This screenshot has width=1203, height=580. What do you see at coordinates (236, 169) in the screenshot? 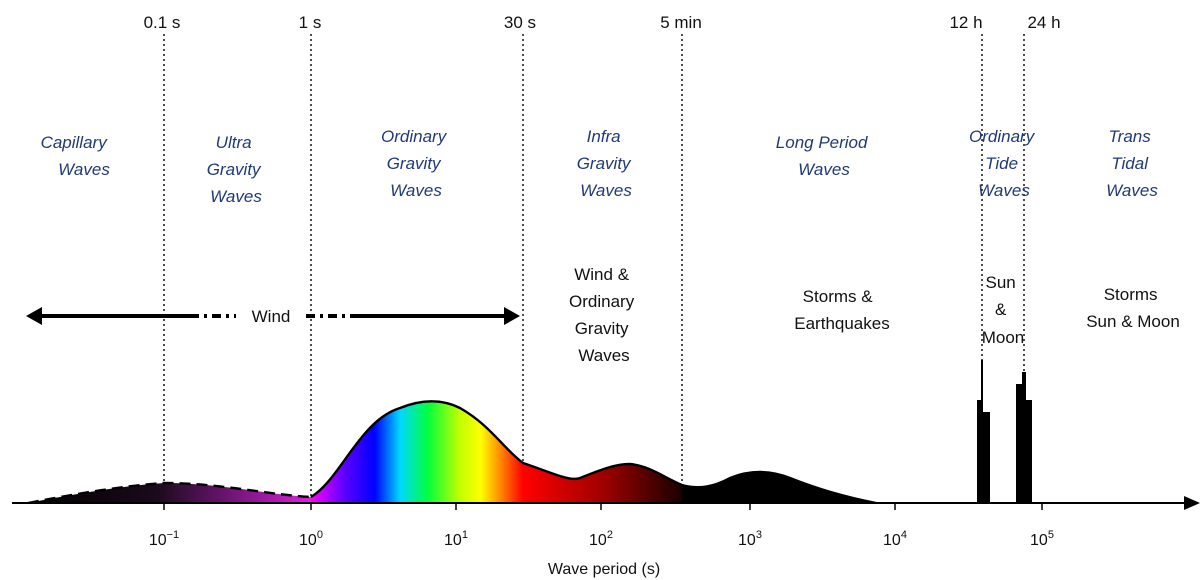
I see `category-ultra-gravity: Ultra Gravity Waves` at bounding box center [236, 169].